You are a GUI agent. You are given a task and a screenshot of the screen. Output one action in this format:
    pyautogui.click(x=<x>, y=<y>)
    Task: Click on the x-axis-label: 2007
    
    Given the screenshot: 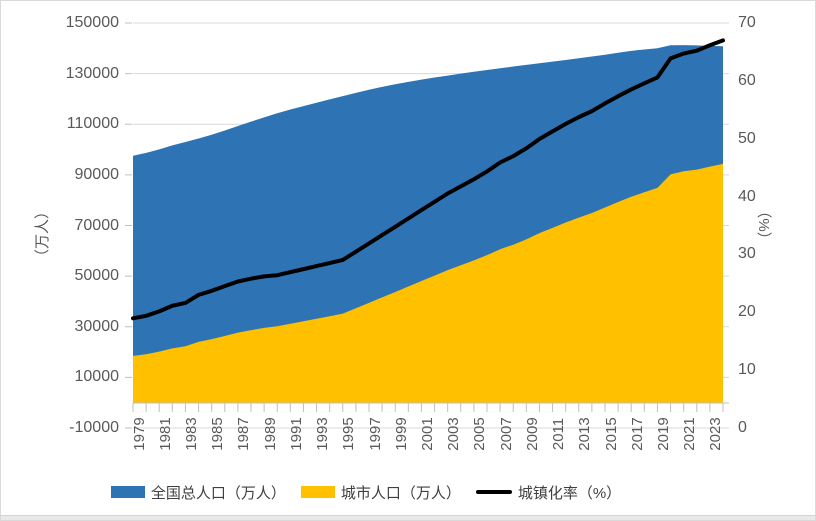 What is the action you would take?
    pyautogui.click(x=506, y=434)
    